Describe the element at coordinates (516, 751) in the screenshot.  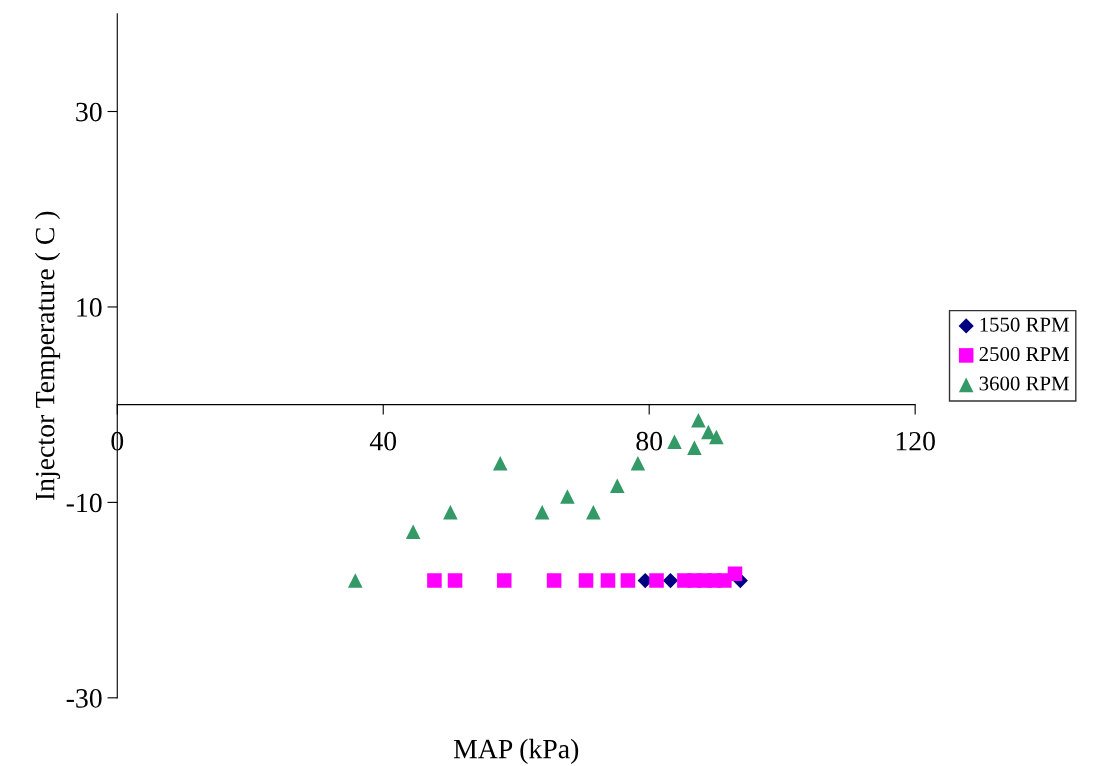
I see `x-axis-title: MAP (kPa)` at that location.